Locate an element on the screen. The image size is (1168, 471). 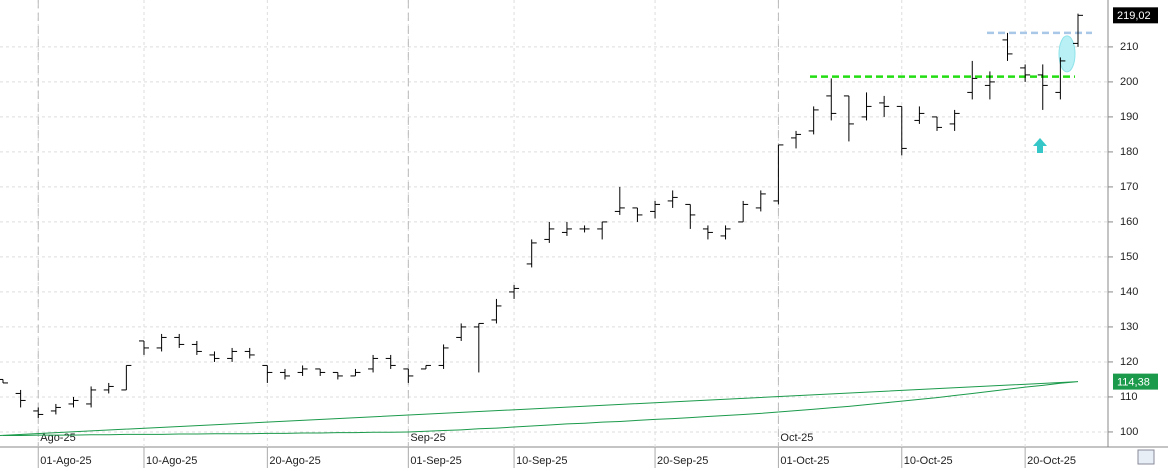
y-tick-label: 140 is located at coordinates (1129, 292).